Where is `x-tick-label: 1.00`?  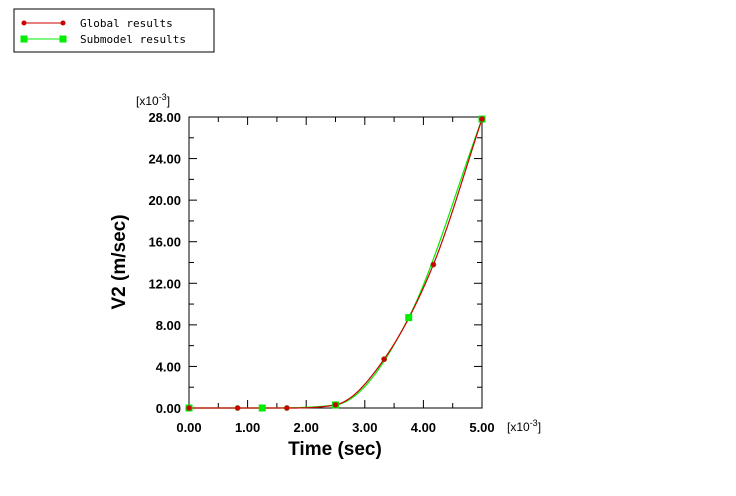
x-tick-label: 1.00 is located at coordinates (247, 427).